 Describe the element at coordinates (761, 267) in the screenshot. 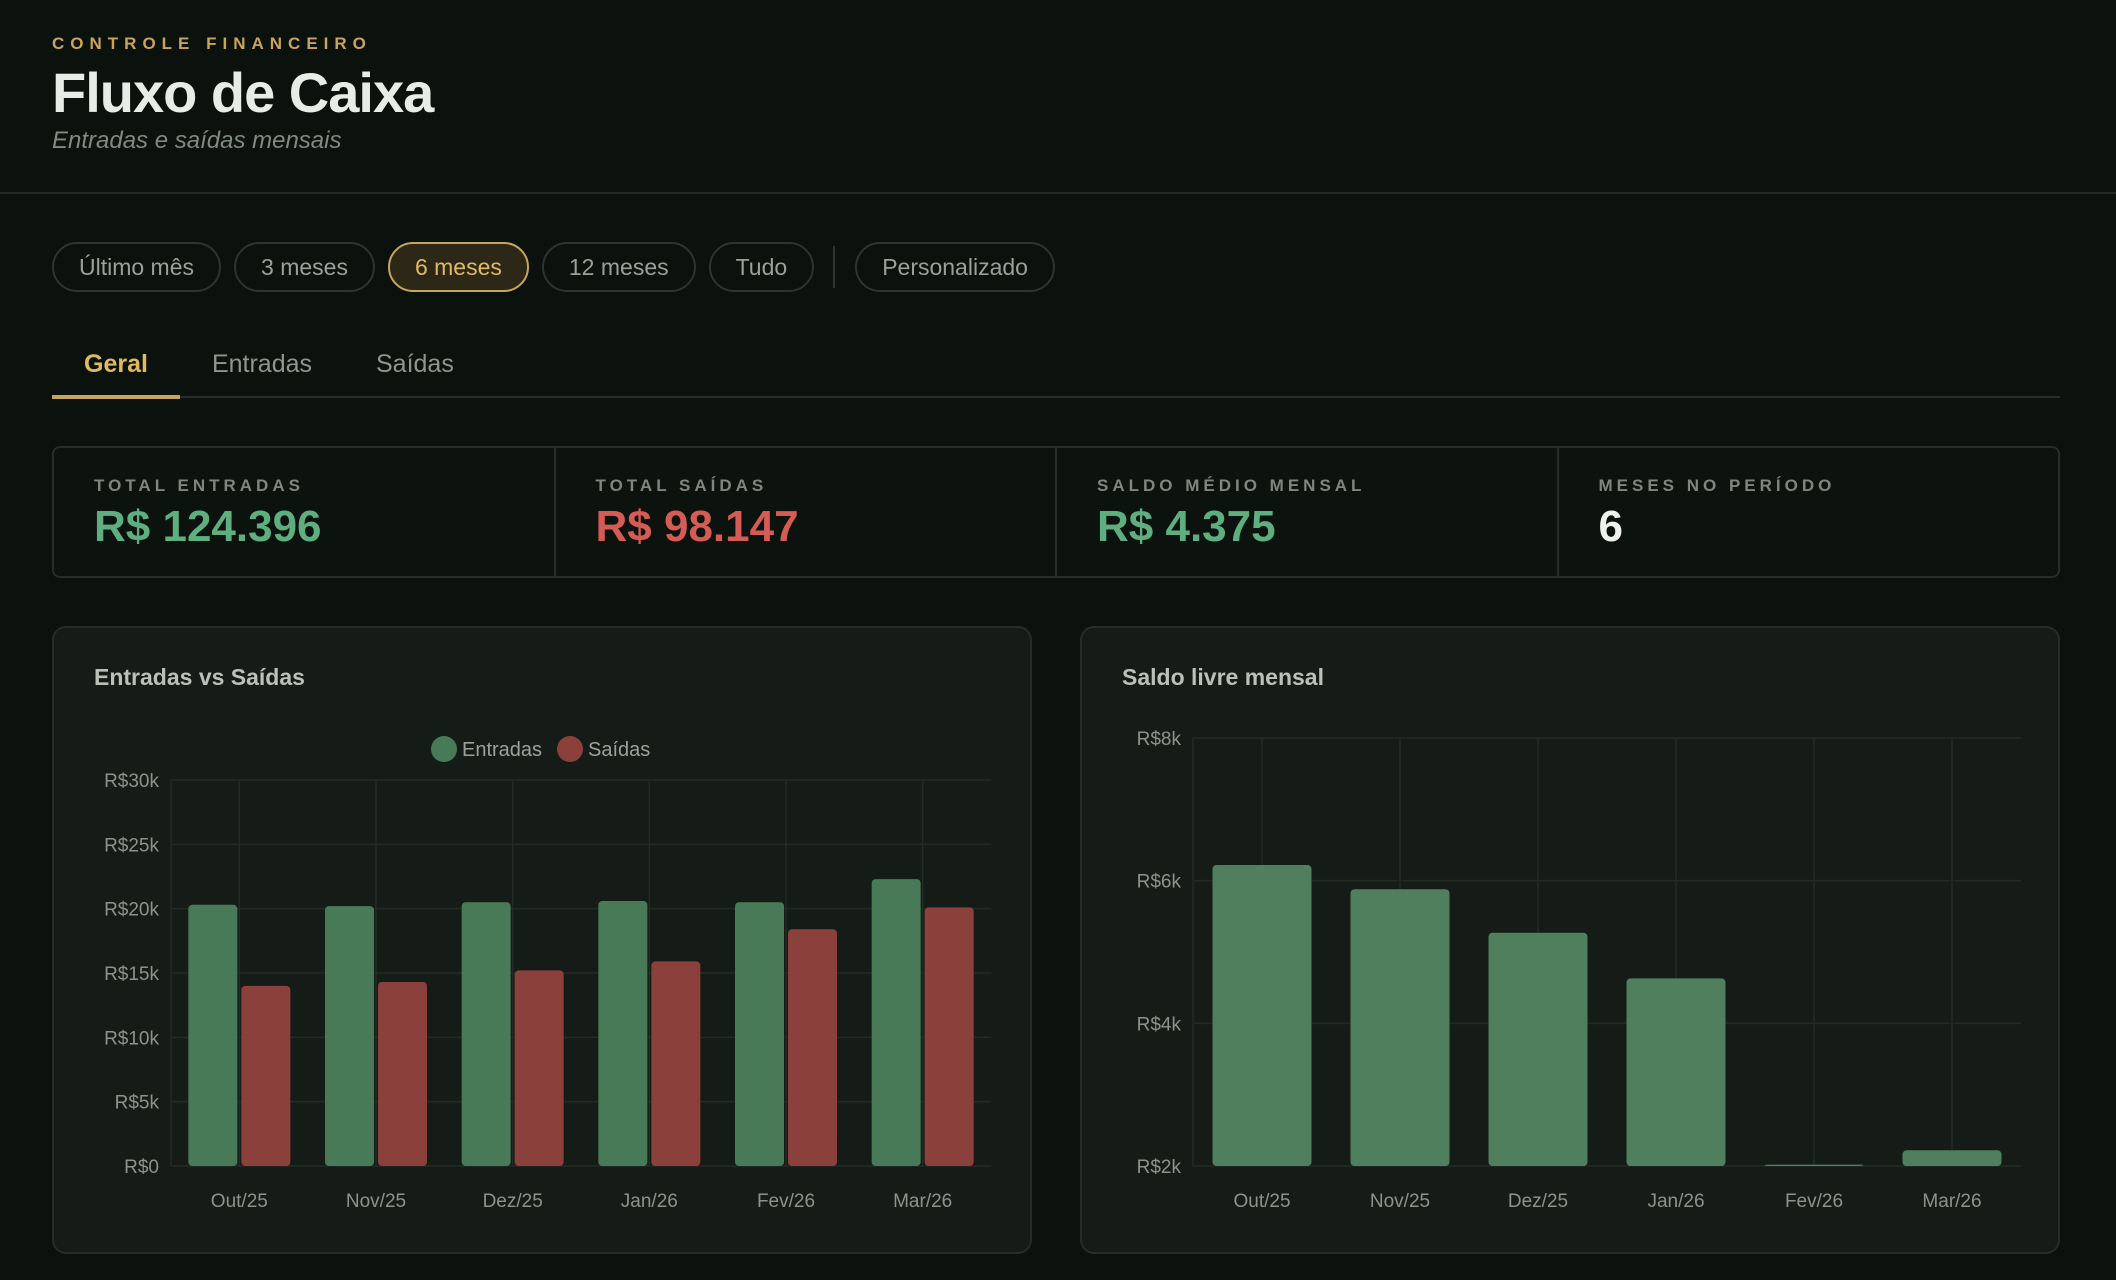

I see `filter-all: Tudo` at that location.